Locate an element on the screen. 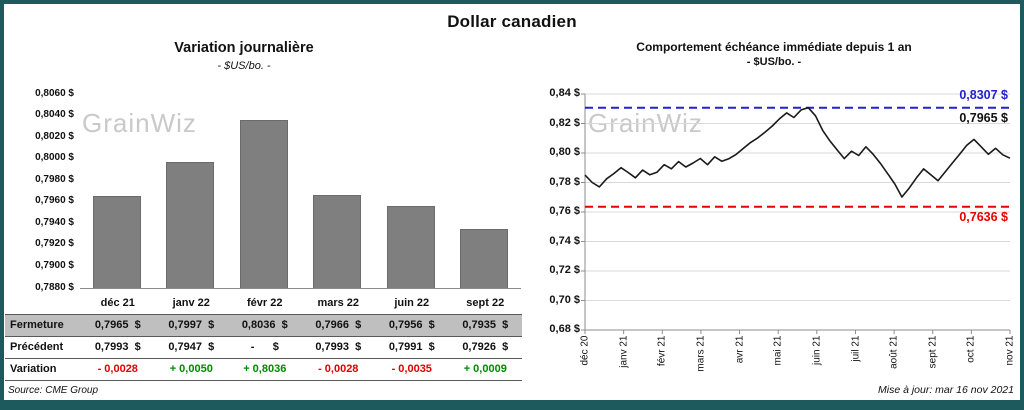 The width and height of the screenshot is (1024, 410). line-x-axis-tick-label: oct 21 is located at coordinates (971, 349).